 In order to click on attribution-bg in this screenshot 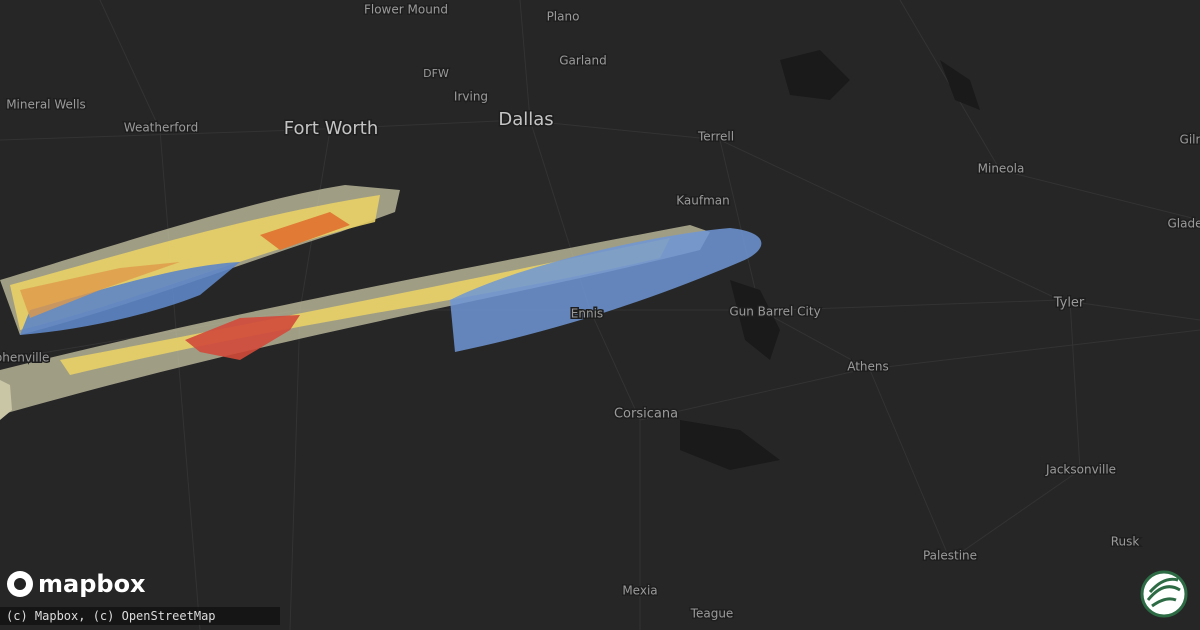, I will do `click(140, 616)`.